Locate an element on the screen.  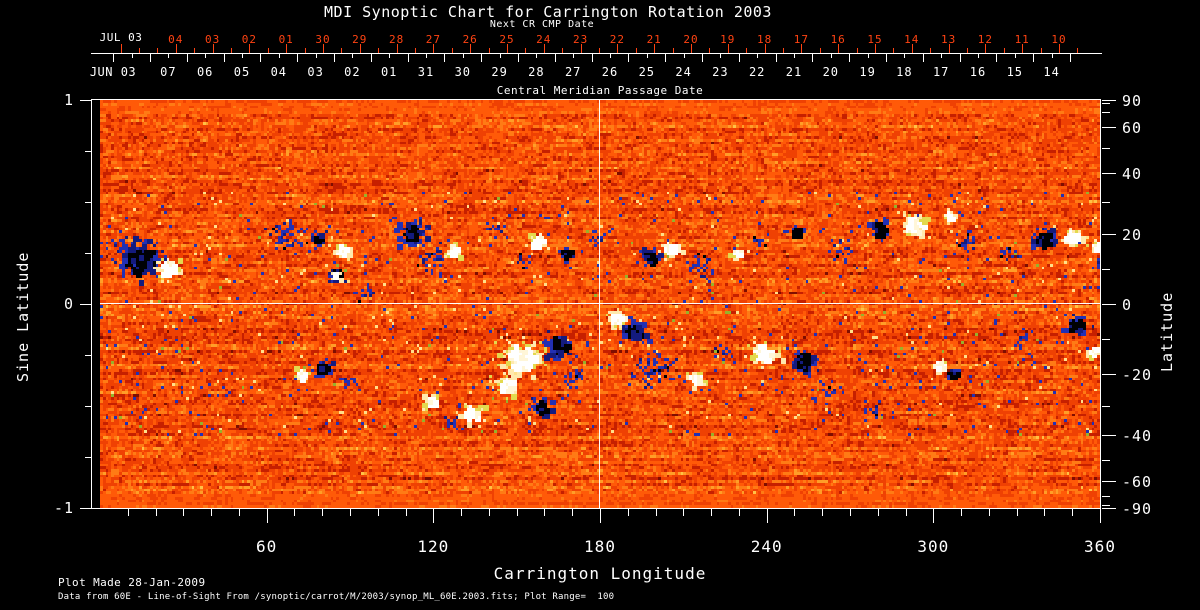
red-day-label: 13 is located at coordinates (948, 39).